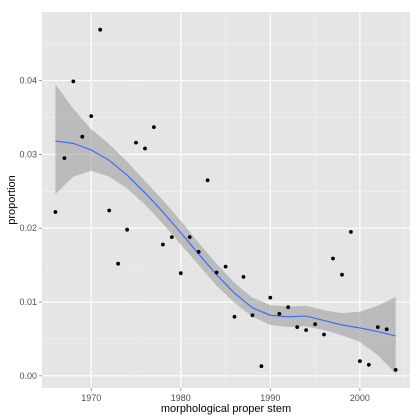 This screenshot has height=420, width=420. Describe the element at coordinates (225, 395) in the screenshot. I see `x-axis-ticks: 1970 1980 1990 2000` at that location.